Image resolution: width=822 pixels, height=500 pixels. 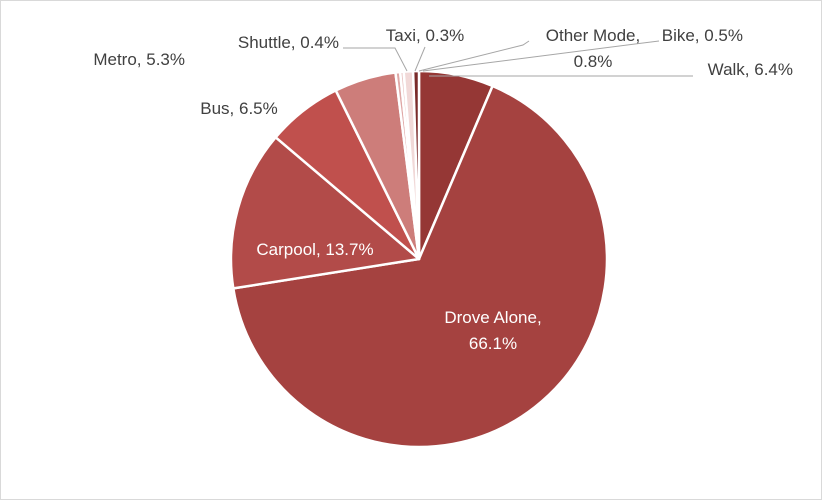 What do you see at coordinates (593, 61) in the screenshot?
I see `data-label-other-mode-line2: 0.8%` at bounding box center [593, 61].